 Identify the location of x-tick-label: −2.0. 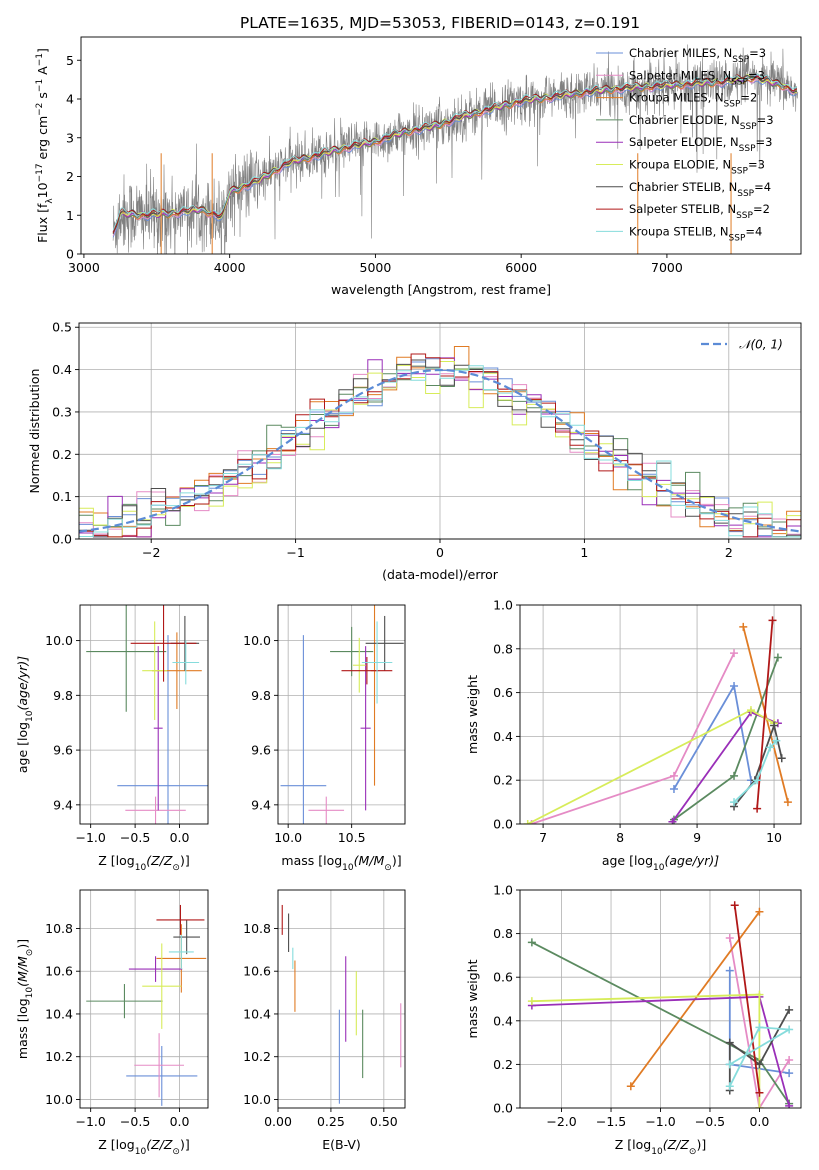
(561, 1121).